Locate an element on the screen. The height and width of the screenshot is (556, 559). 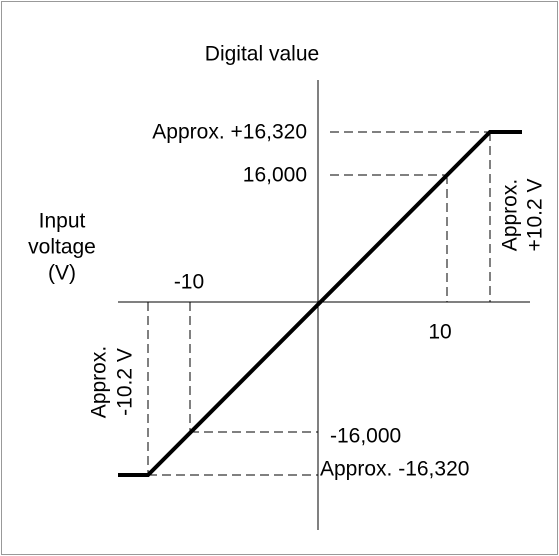
x-axis-title: (V) is located at coordinates (62, 273).